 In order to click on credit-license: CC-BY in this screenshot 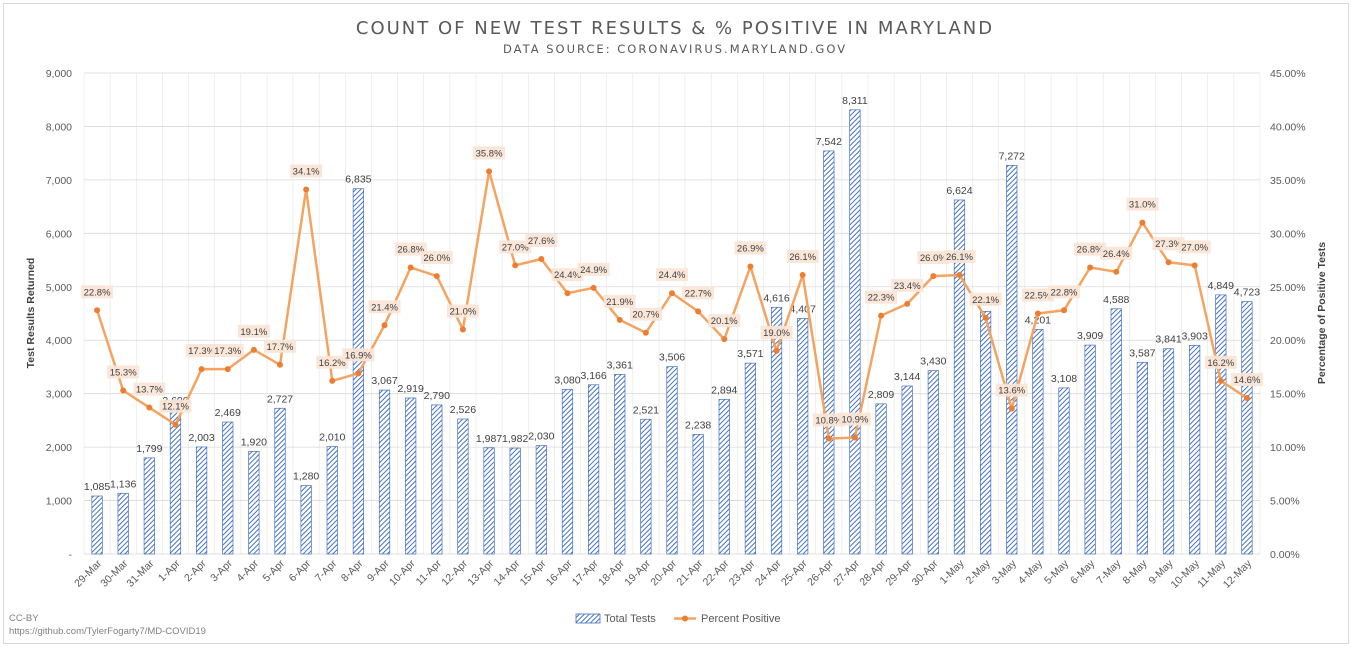, I will do `click(24, 618)`.